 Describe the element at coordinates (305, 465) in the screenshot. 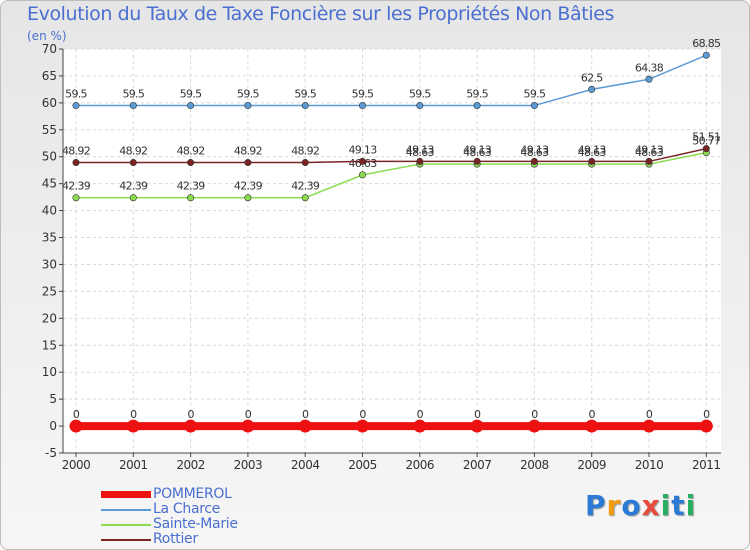

I see `x-tick-label-2004: 2004` at that location.